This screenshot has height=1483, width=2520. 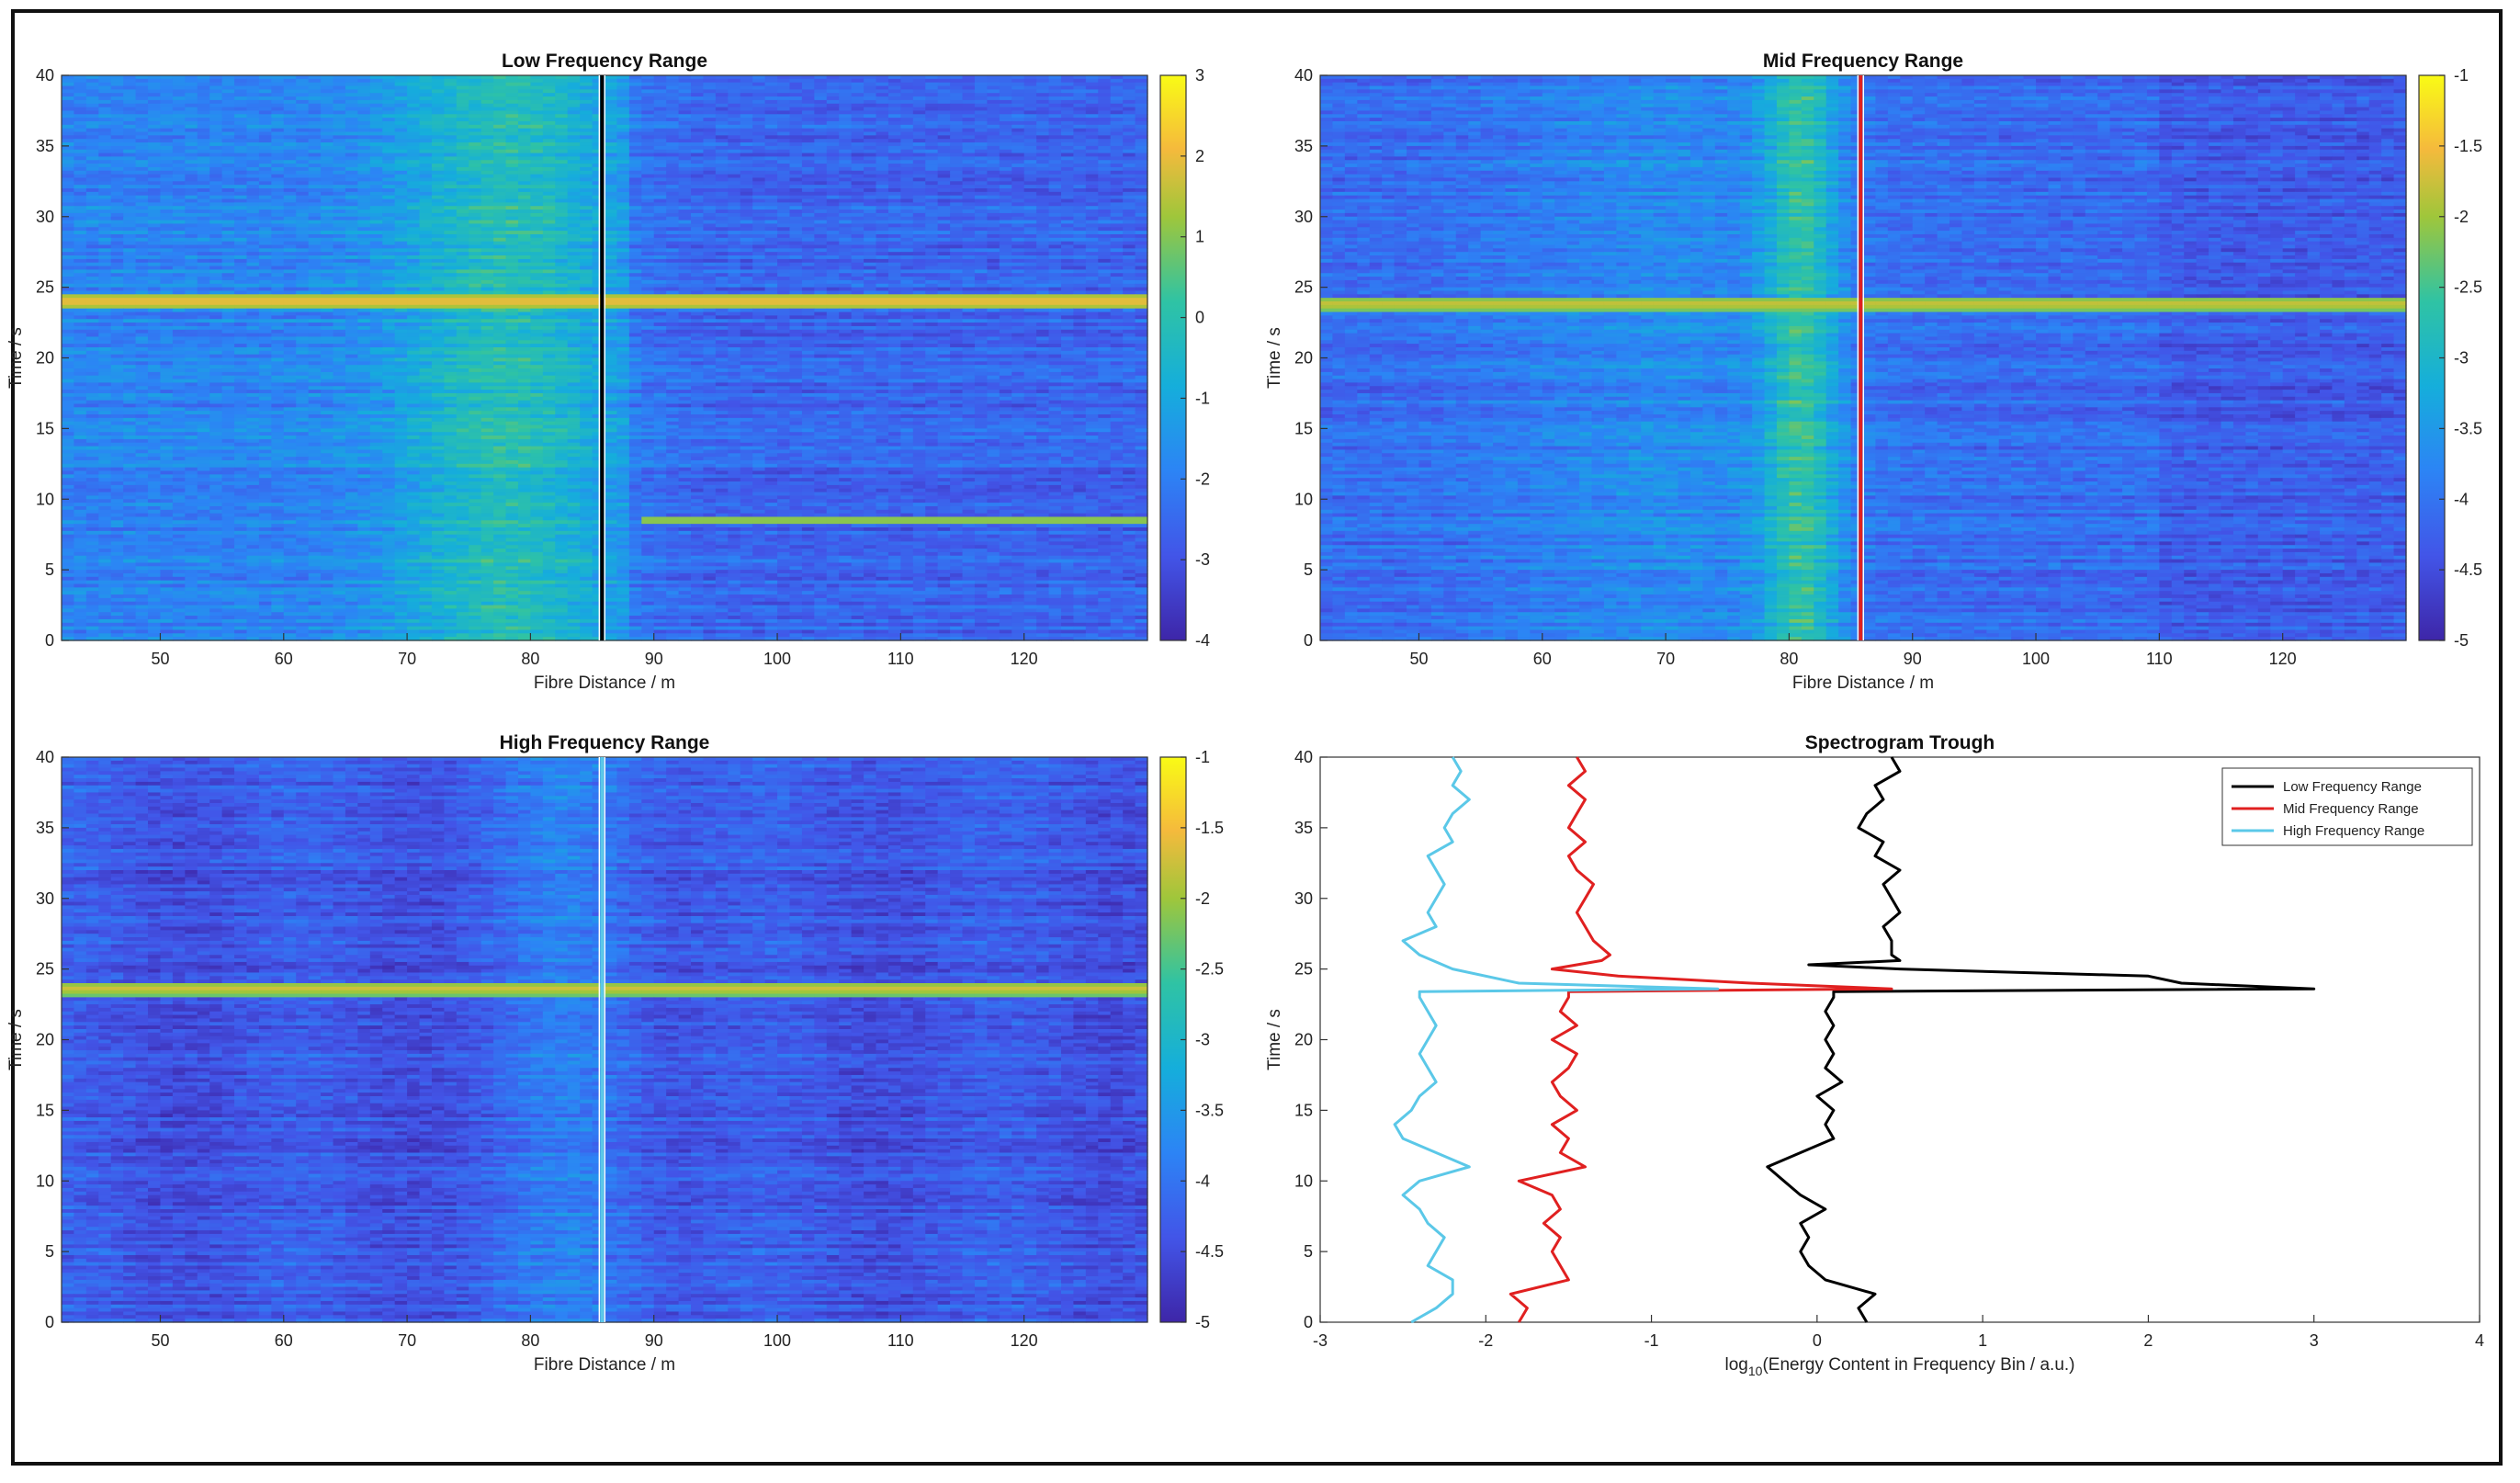 What do you see at coordinates (2468, 287) in the screenshot?
I see `colorbar-tick-label: -2.5` at bounding box center [2468, 287].